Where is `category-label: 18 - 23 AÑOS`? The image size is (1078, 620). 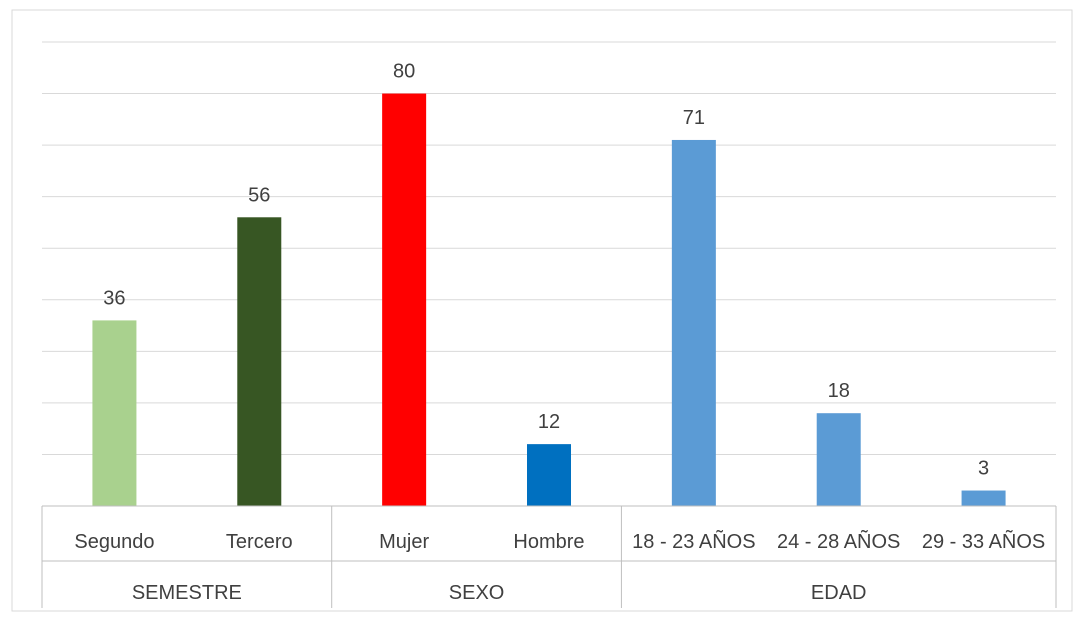
category-label: 18 - 23 AÑOS is located at coordinates (693, 541).